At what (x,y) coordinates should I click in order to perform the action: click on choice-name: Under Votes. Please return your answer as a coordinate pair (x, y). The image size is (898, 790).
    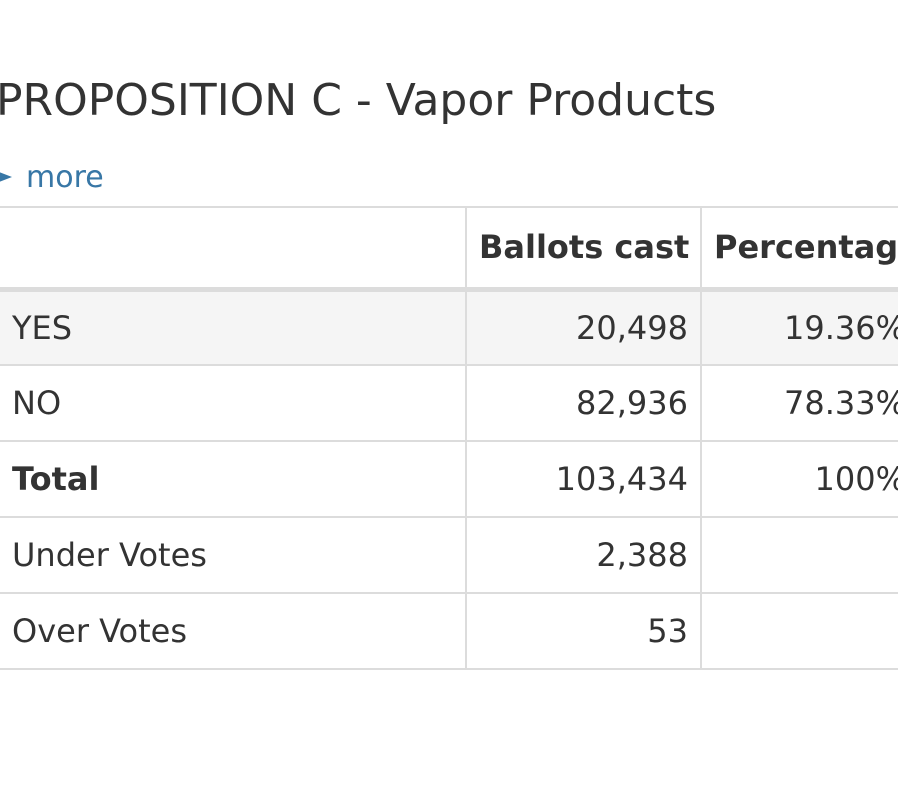
    Looking at the image, I should click on (233, 555).